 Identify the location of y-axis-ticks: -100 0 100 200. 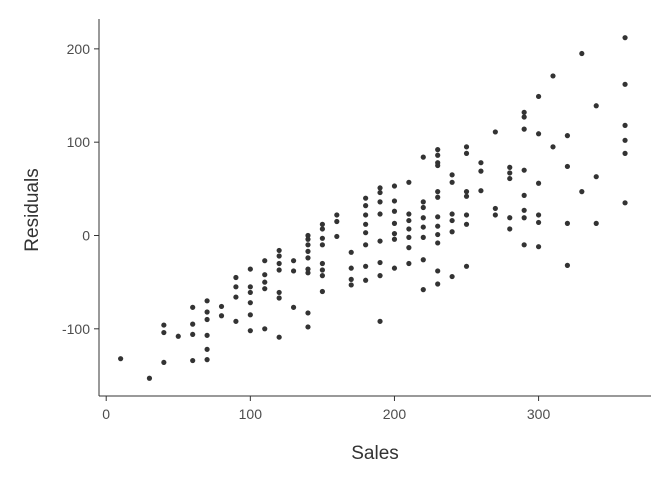
(80, 189).